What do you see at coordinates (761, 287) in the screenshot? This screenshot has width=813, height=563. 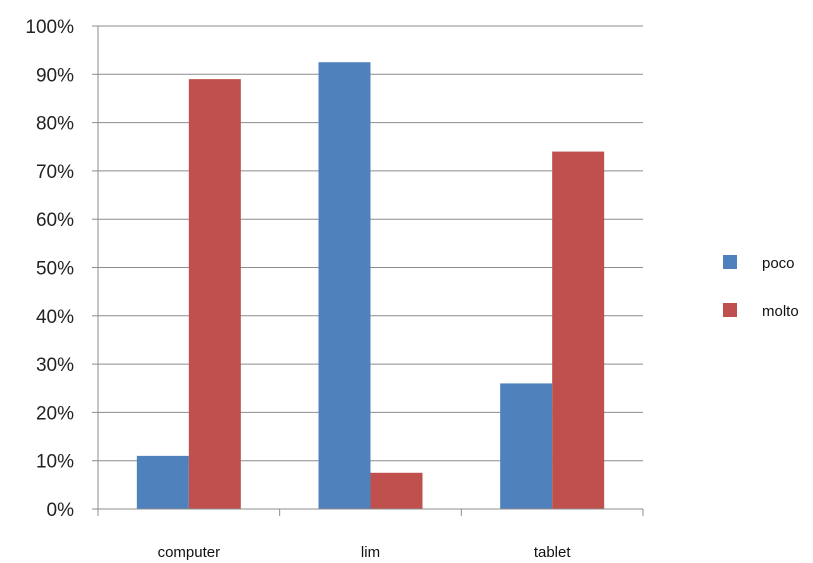 I see `legend: poco molto` at bounding box center [761, 287].